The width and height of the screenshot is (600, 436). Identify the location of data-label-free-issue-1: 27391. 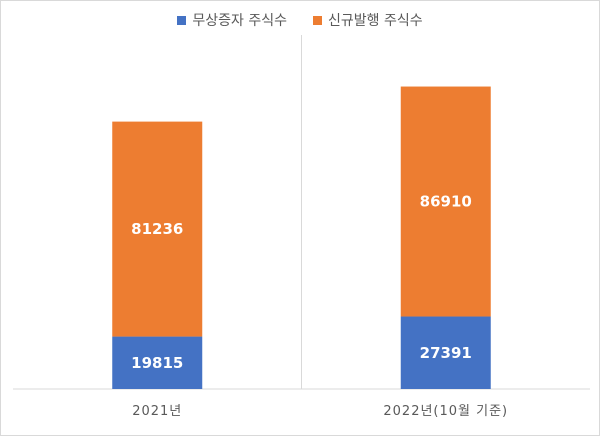
(446, 353).